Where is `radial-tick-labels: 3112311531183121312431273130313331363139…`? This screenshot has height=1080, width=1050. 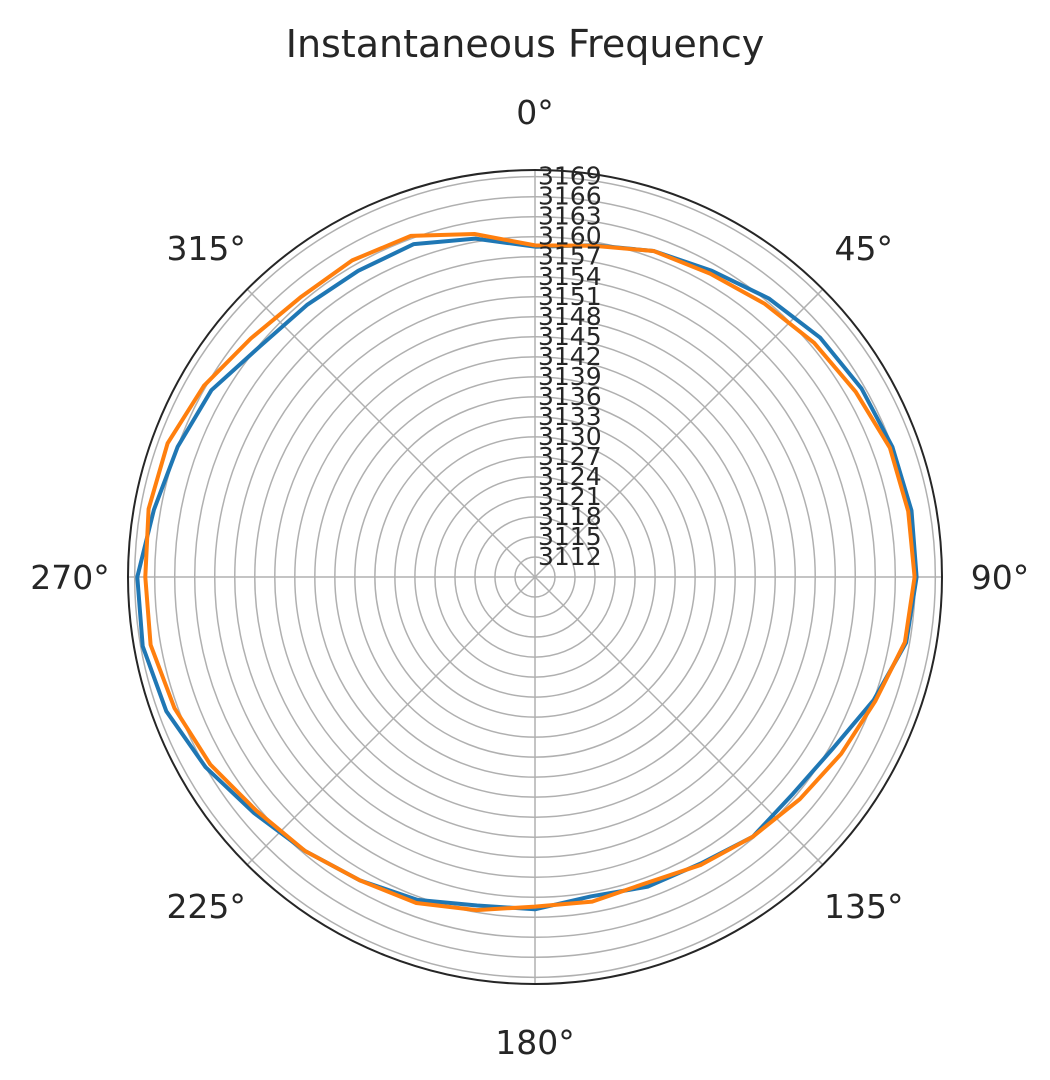 radial-tick-labels: 3112311531183121312431273130313331363139… is located at coordinates (570, 366).